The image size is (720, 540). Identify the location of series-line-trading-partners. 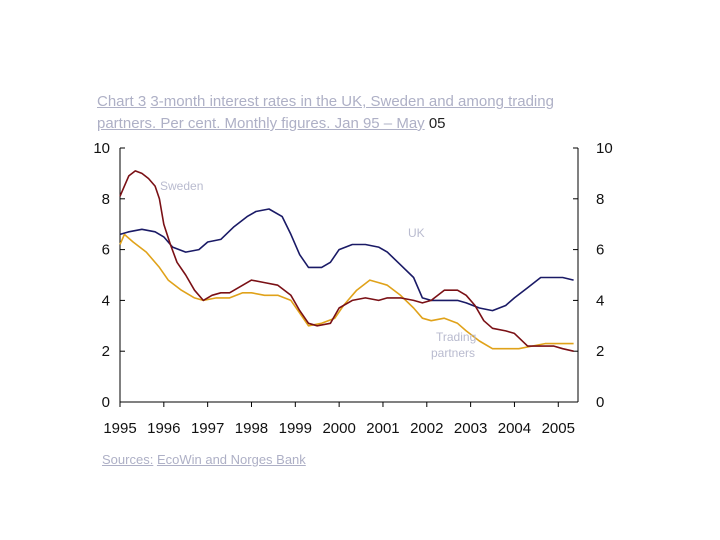
(346, 291).